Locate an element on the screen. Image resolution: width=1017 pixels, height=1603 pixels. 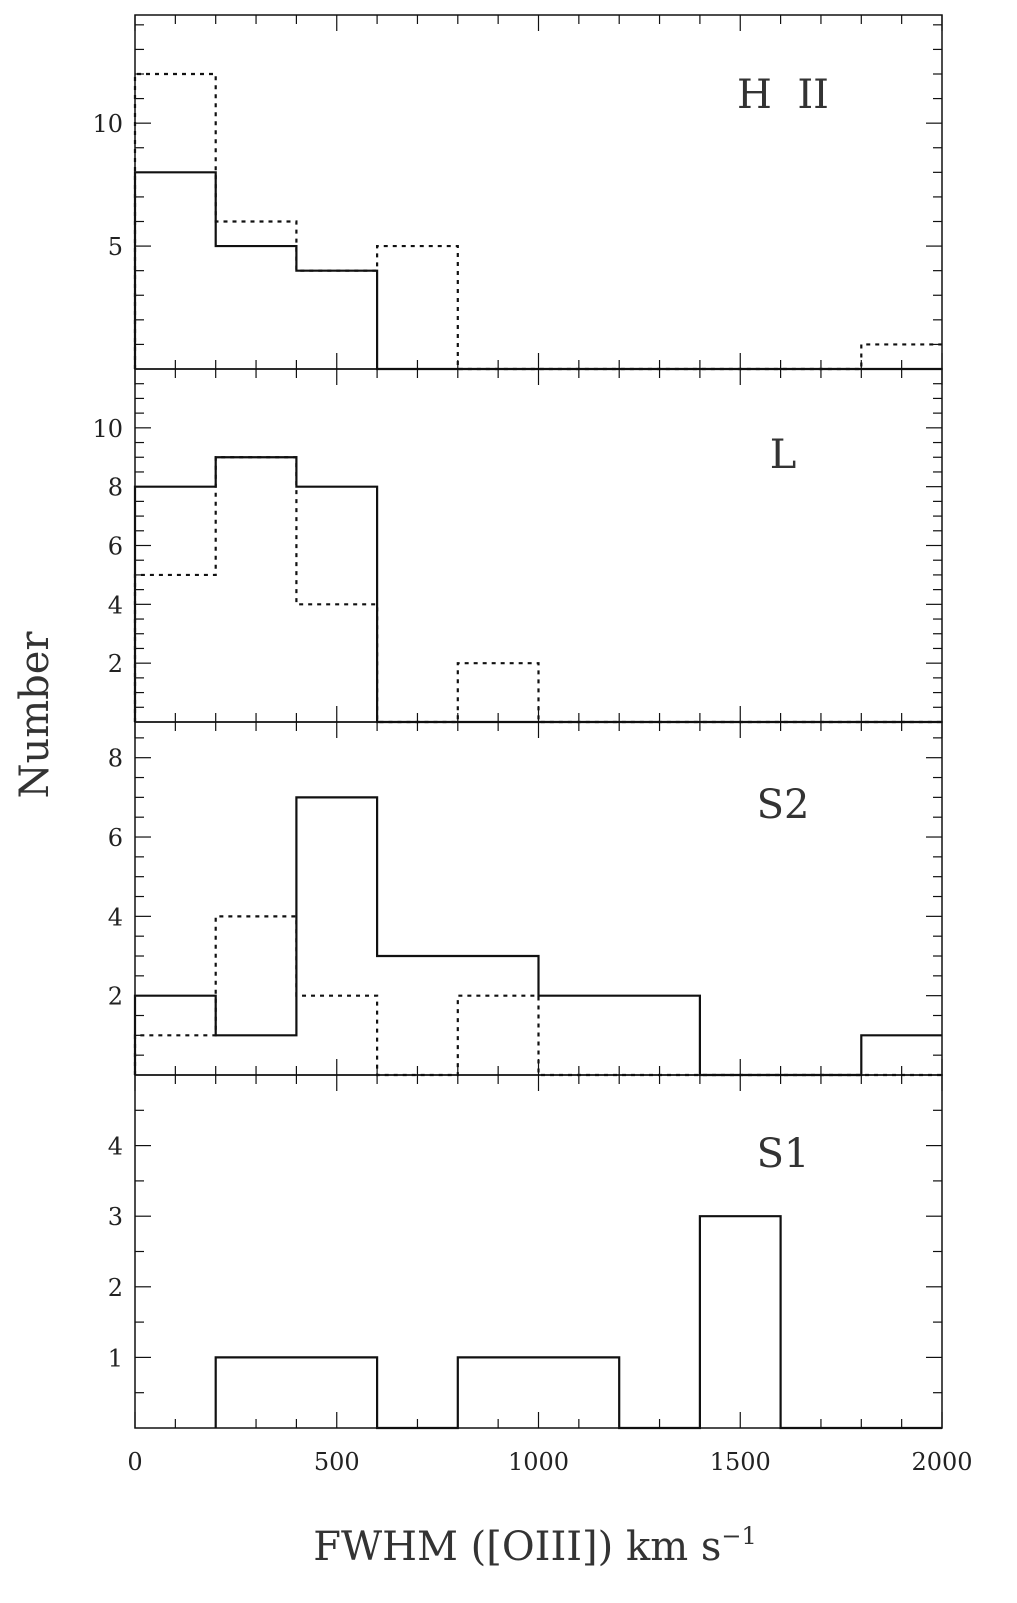
x-tick-label: 500 is located at coordinates (337, 1462).